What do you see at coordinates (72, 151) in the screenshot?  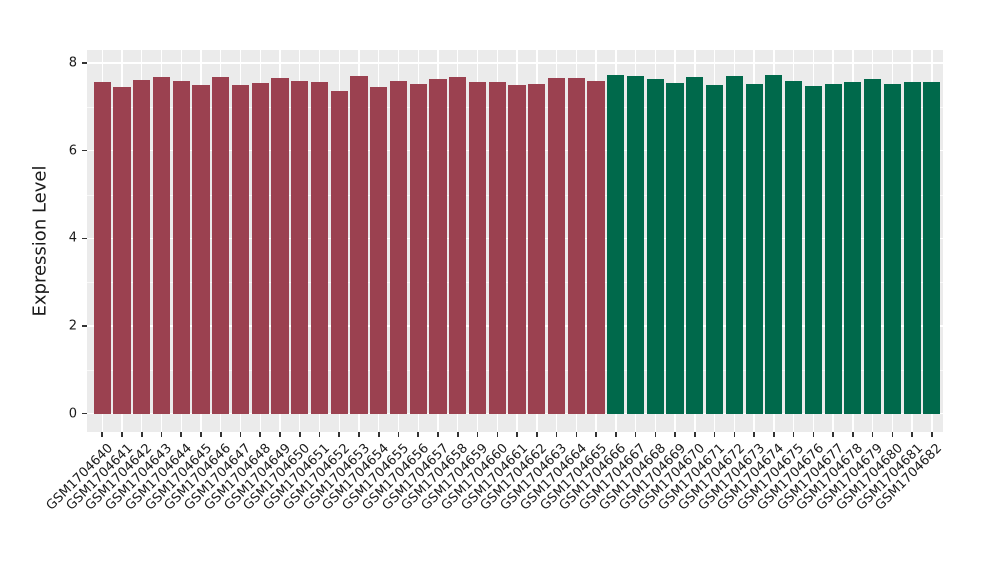 I see `y-tick-label: 6` at bounding box center [72, 151].